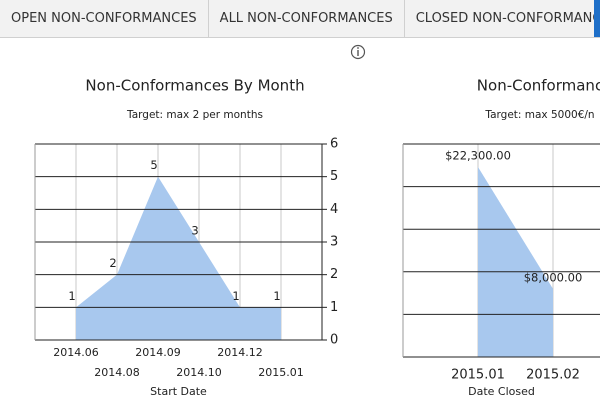 This screenshot has width=600, height=400. I want to click on y-tick-label: 4, so click(334, 209).